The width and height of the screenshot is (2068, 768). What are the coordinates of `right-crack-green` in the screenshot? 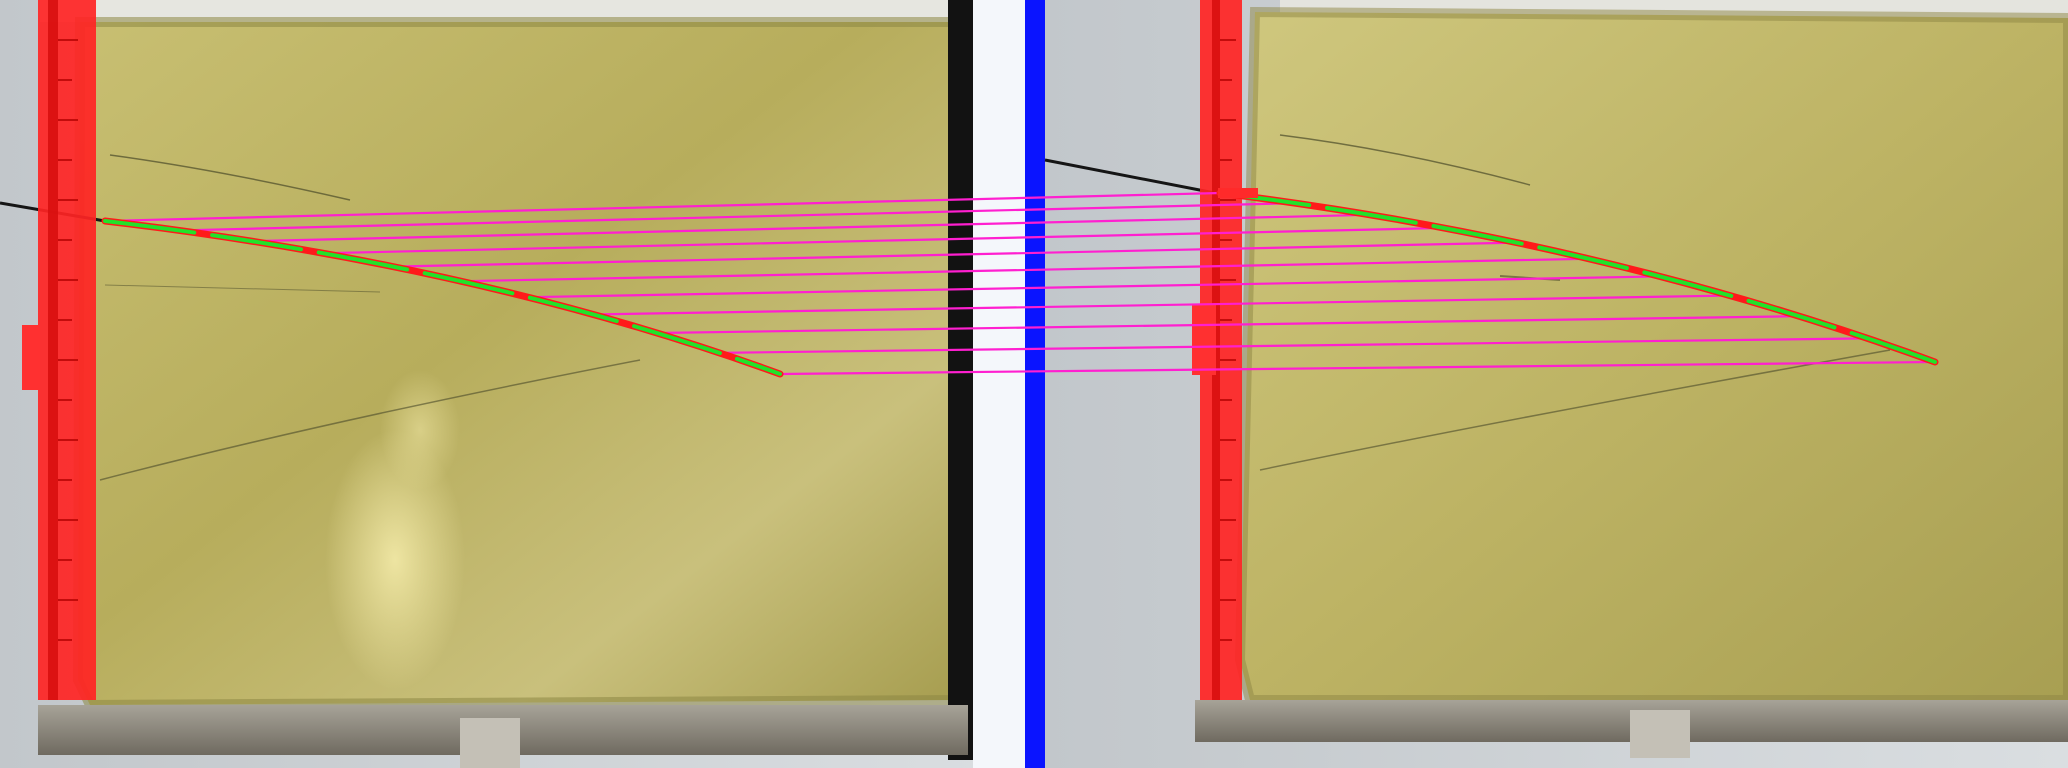 It's located at (1577, 277).